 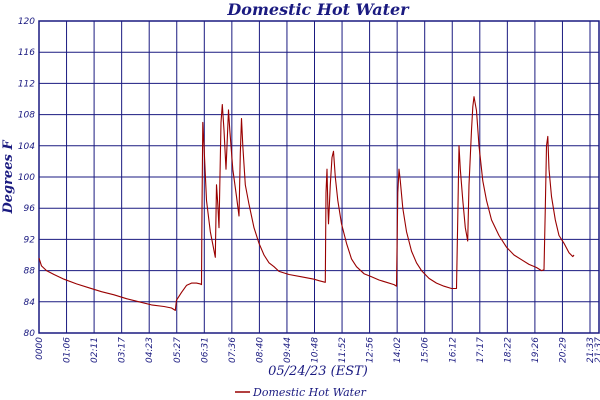 What do you see at coordinates (398, 350) in the screenshot?
I see `x-tick-label: 14:02` at bounding box center [398, 350].